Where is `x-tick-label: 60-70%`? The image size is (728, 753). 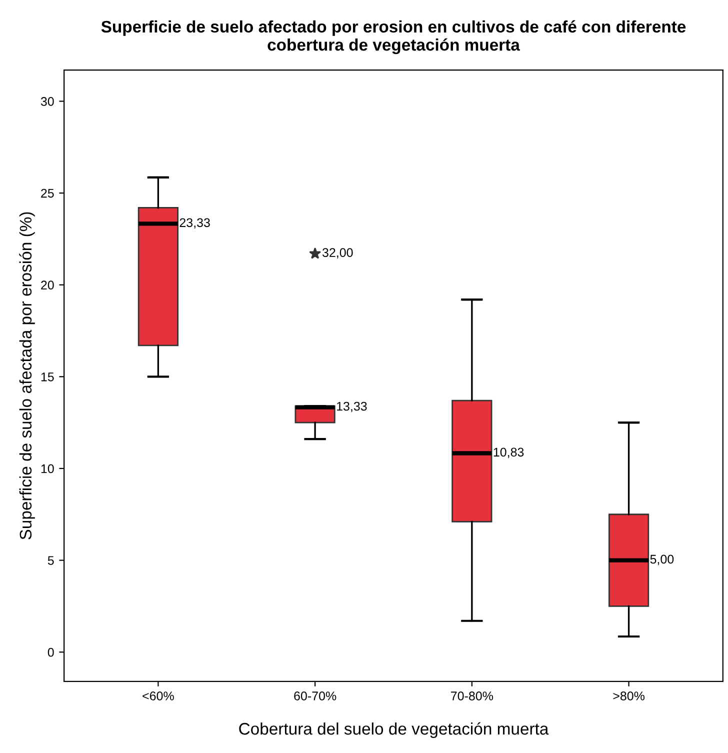
x-tick-label: 60-70% is located at coordinates (315, 696).